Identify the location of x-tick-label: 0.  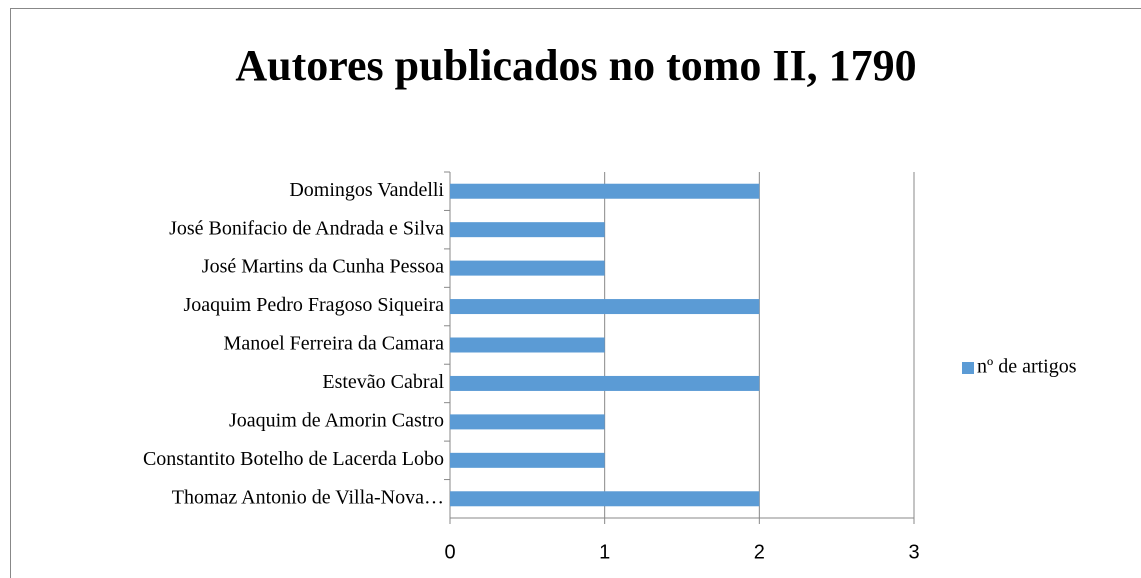
(449, 552).